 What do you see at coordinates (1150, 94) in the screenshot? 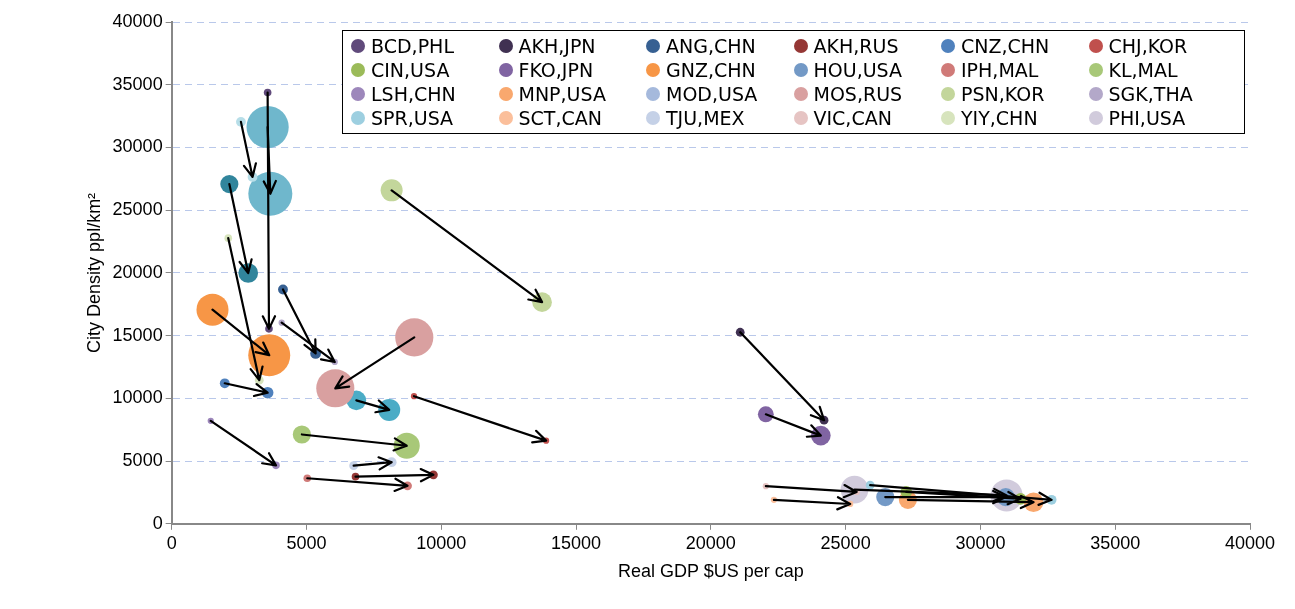
I see `legend-label: SGK,THA` at bounding box center [1150, 94].